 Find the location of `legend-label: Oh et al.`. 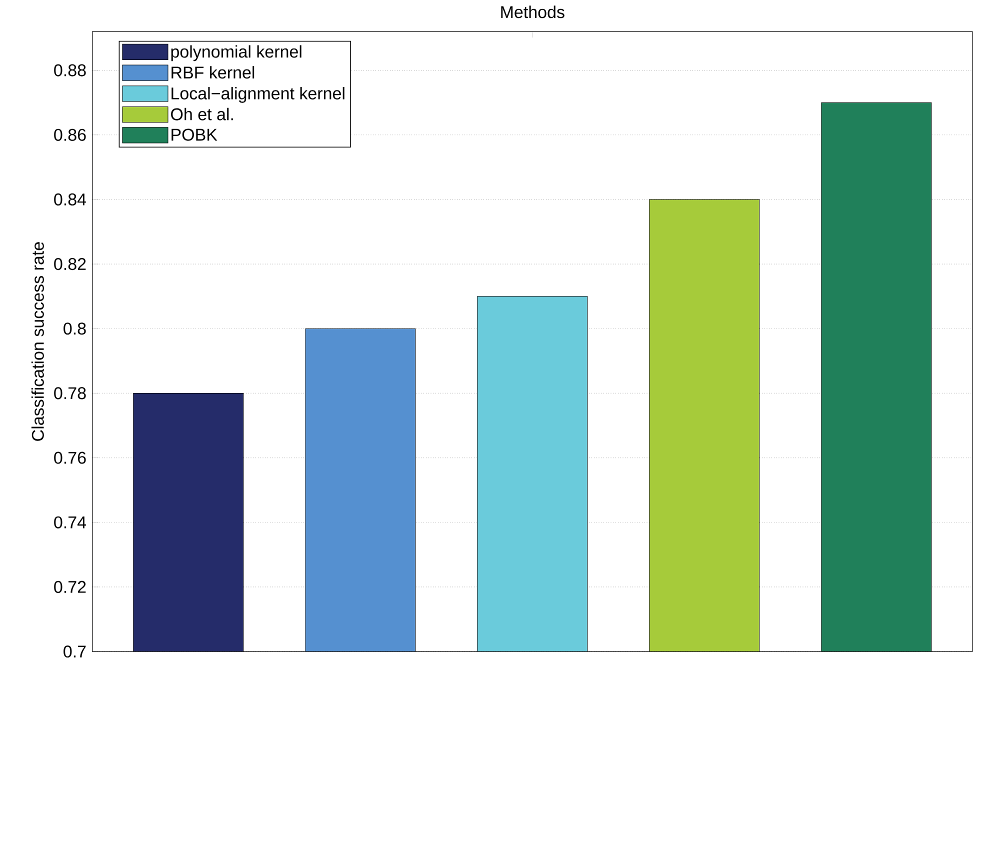

legend-label: Oh et al. is located at coordinates (202, 114).